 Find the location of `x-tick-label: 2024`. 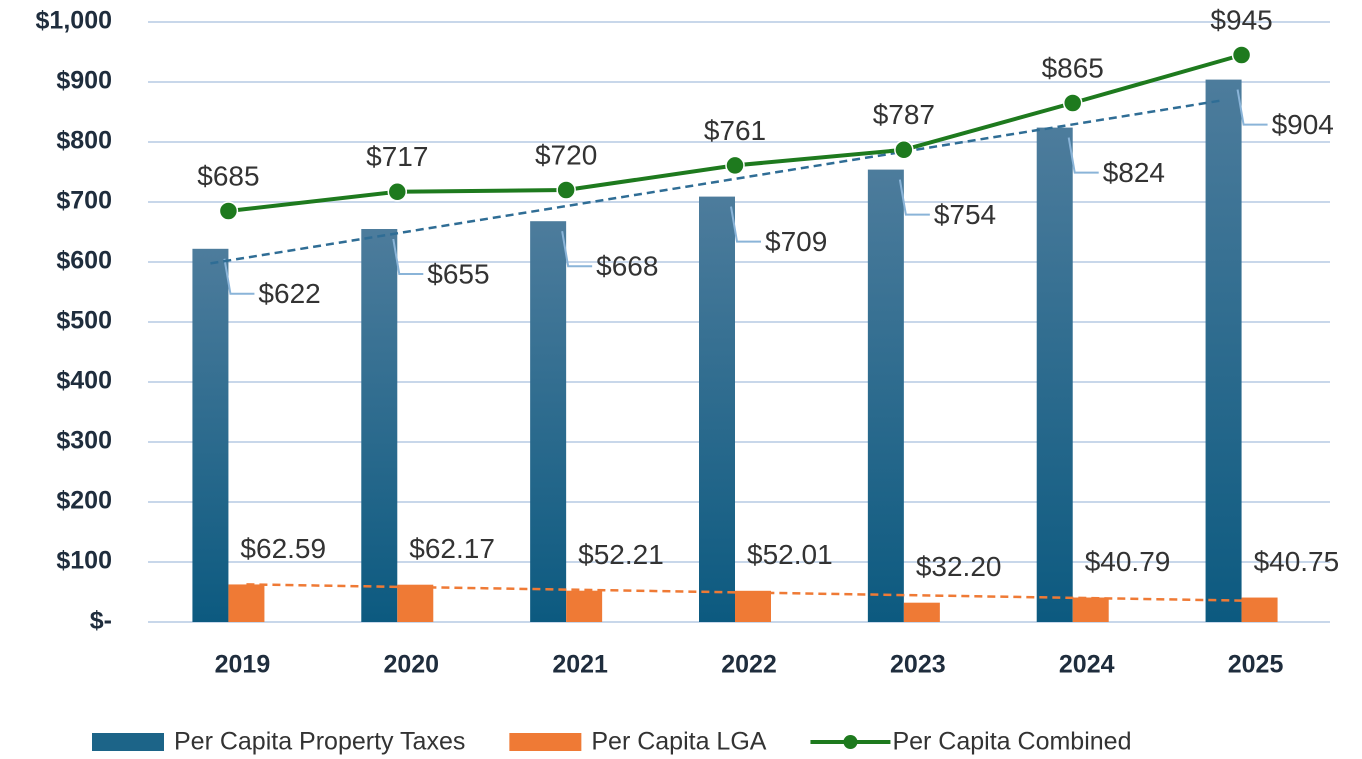

x-tick-label: 2024 is located at coordinates (1087, 665).